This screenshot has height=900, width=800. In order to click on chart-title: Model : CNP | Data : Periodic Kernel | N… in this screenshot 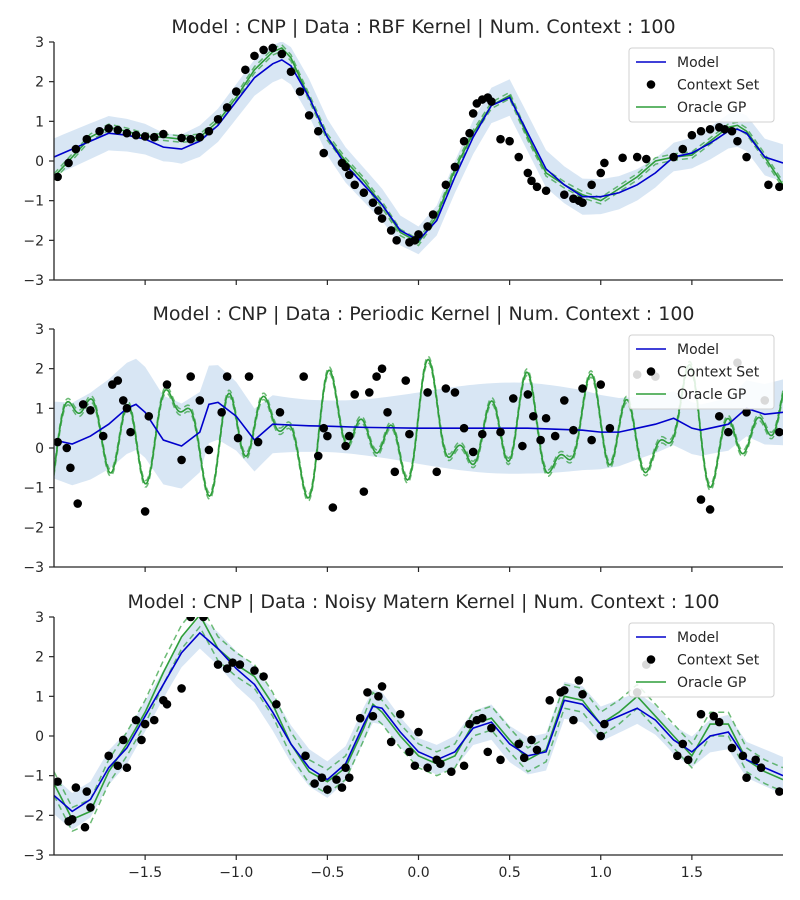, I will do `click(424, 314)`.